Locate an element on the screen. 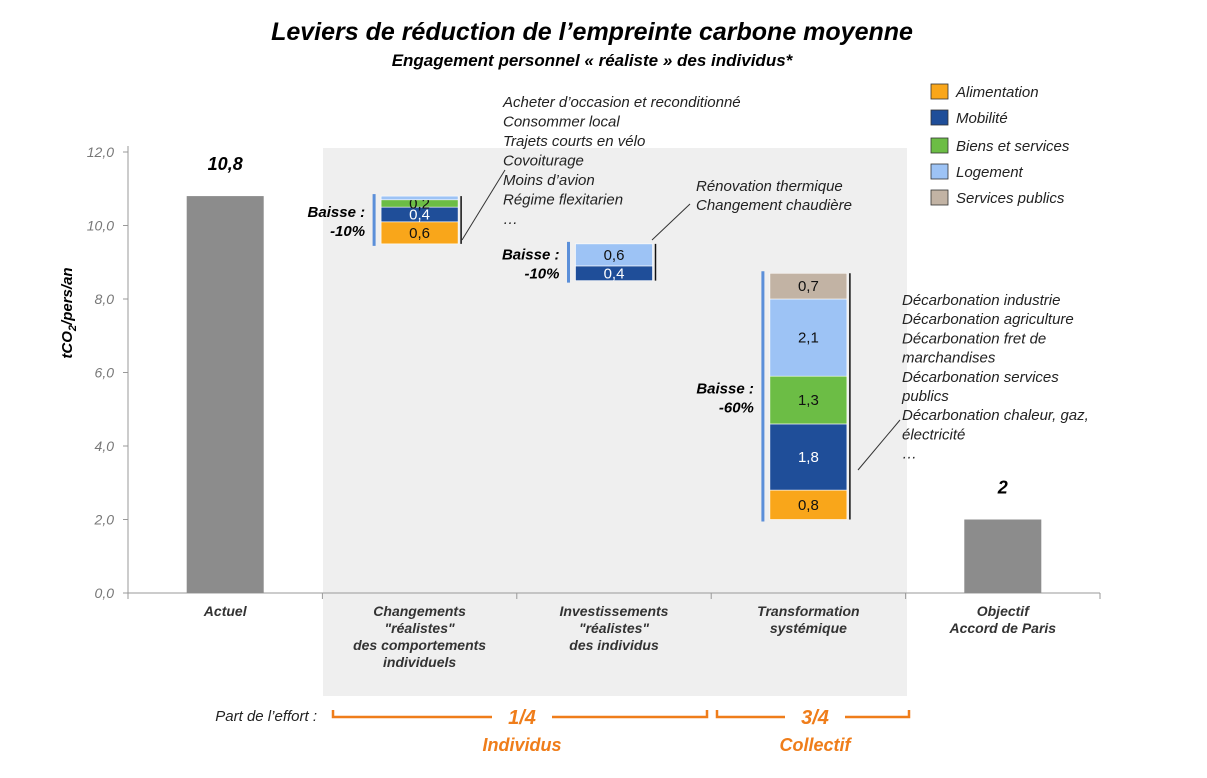 The image size is (1207, 778). step-segment-label: 1,8 is located at coordinates (808, 457).